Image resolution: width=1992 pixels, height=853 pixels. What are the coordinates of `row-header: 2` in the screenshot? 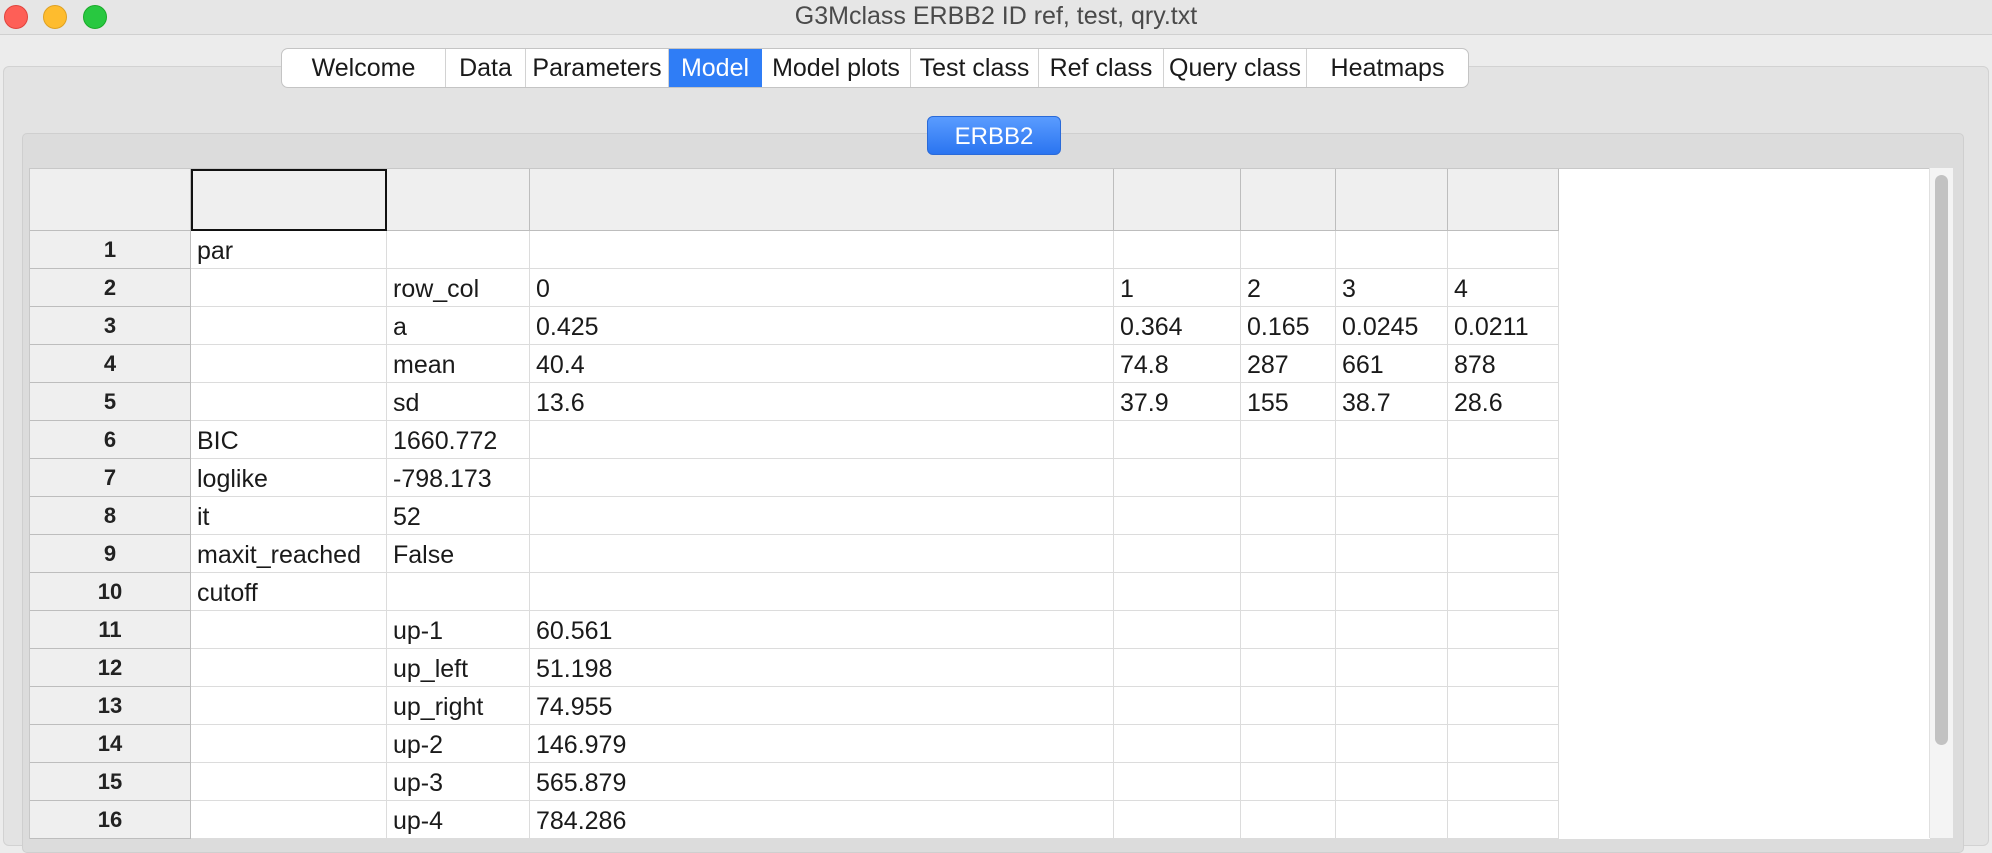 It's located at (110, 288).